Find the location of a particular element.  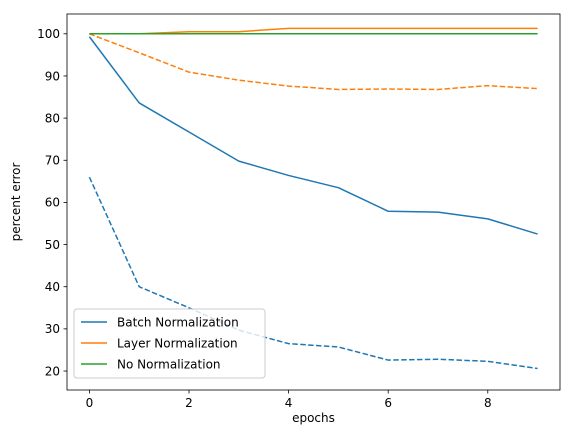

y-tick-label: 60 is located at coordinates (52, 203).